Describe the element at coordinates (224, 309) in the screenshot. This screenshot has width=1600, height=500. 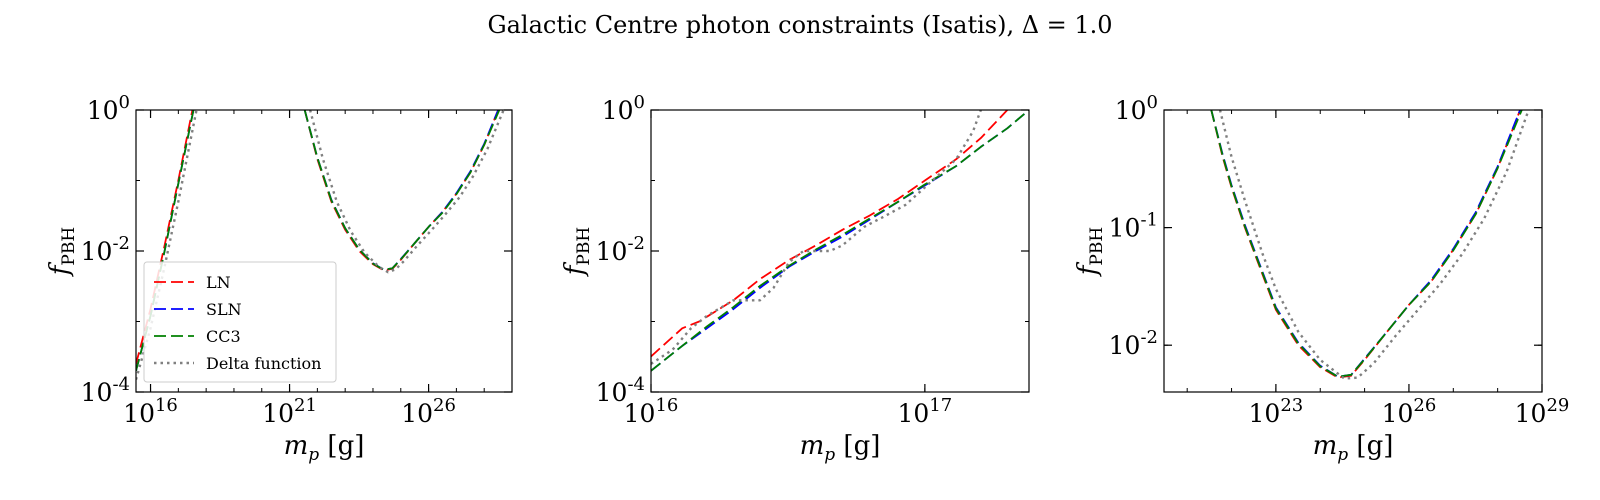
I see `legend-label: SLN` at that location.